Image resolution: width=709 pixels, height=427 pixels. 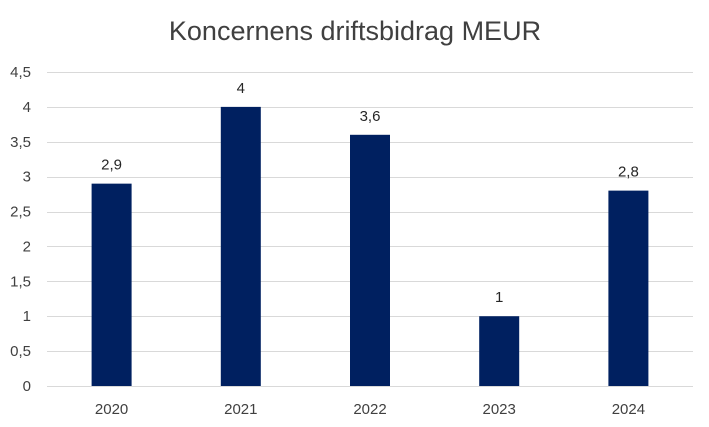 I want to click on data-label-2020: 2,9, so click(x=111, y=165).